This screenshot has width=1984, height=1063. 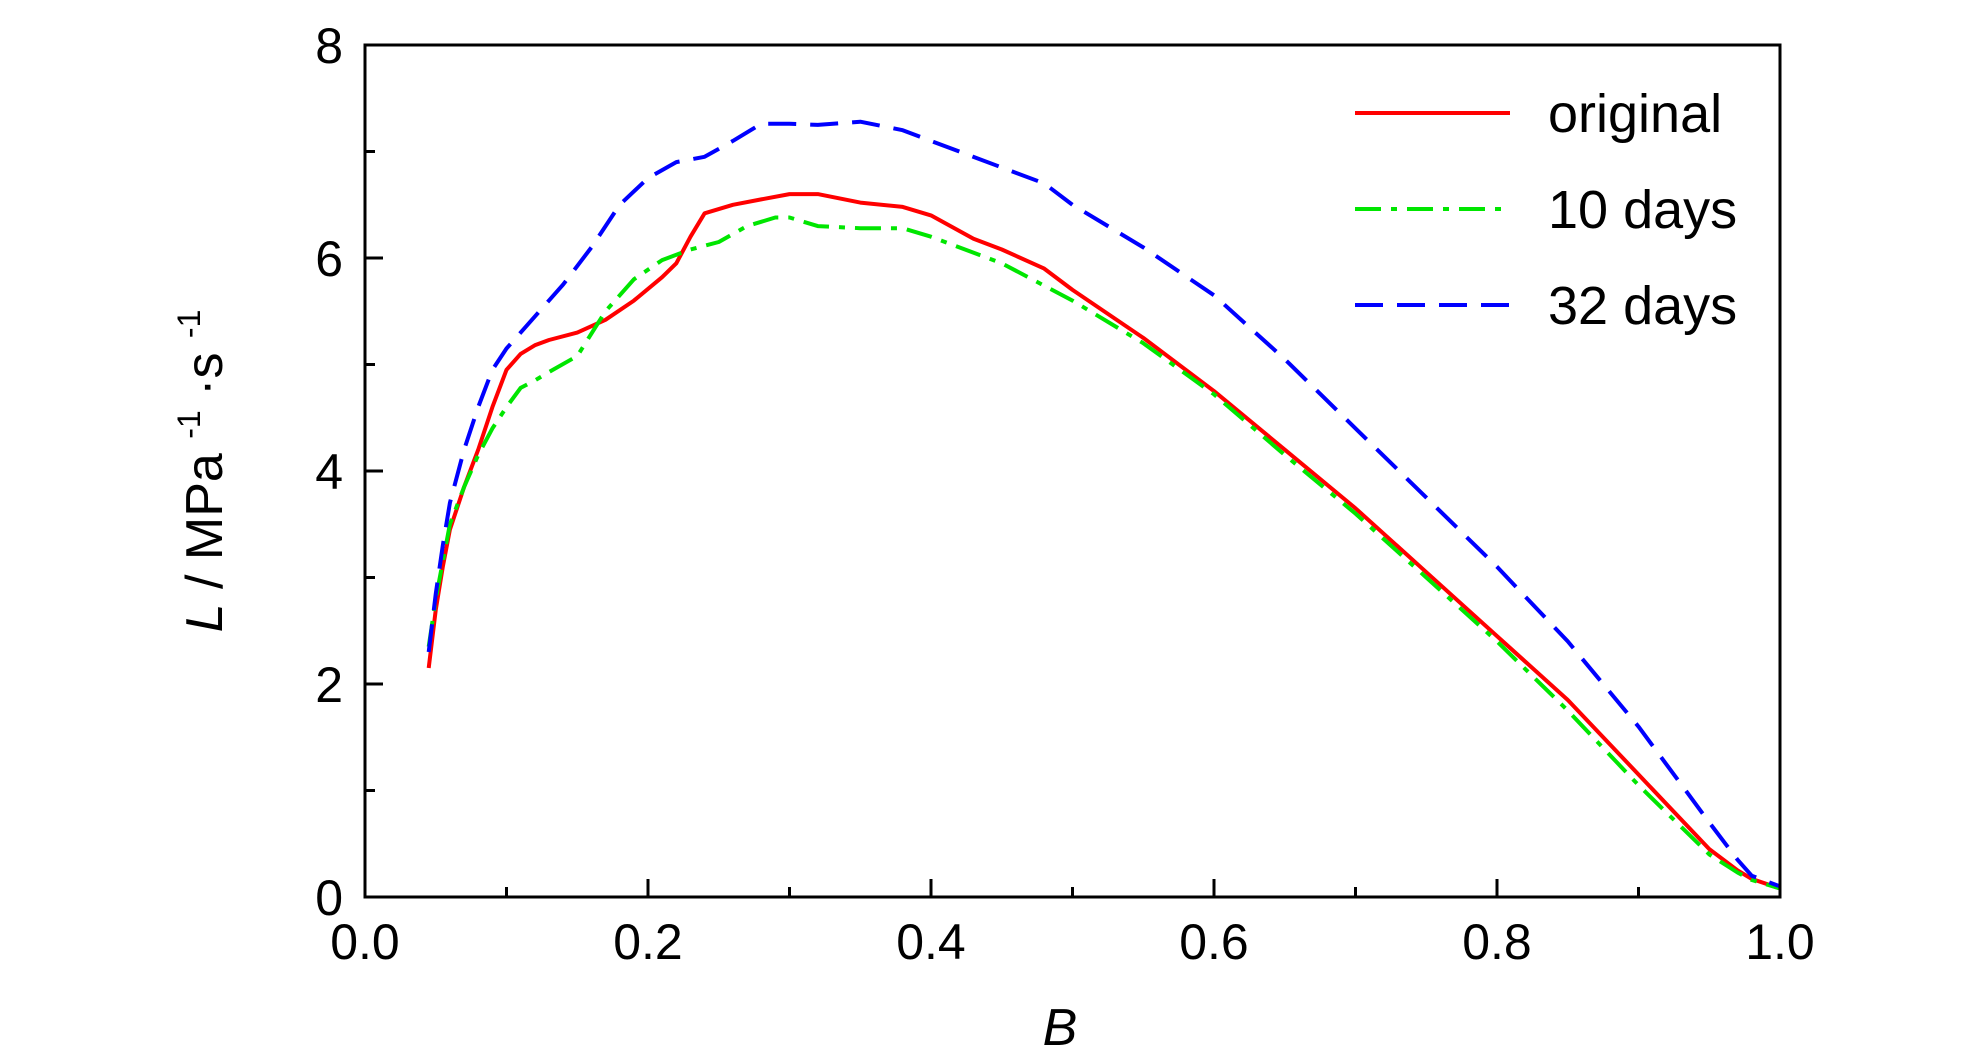 I want to click on x-tick-label: 0.2, so click(x=648, y=942).